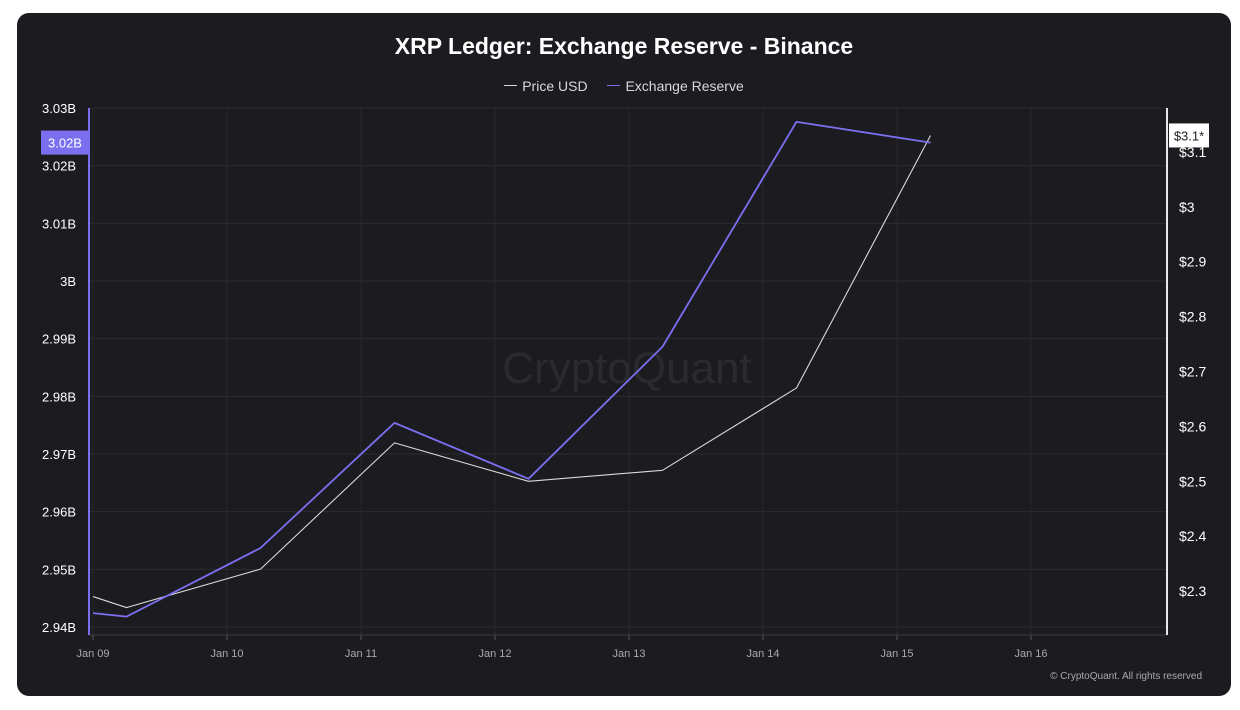  What do you see at coordinates (1192, 591) in the screenshot?
I see `y-right-tick-label: $2.3` at bounding box center [1192, 591].